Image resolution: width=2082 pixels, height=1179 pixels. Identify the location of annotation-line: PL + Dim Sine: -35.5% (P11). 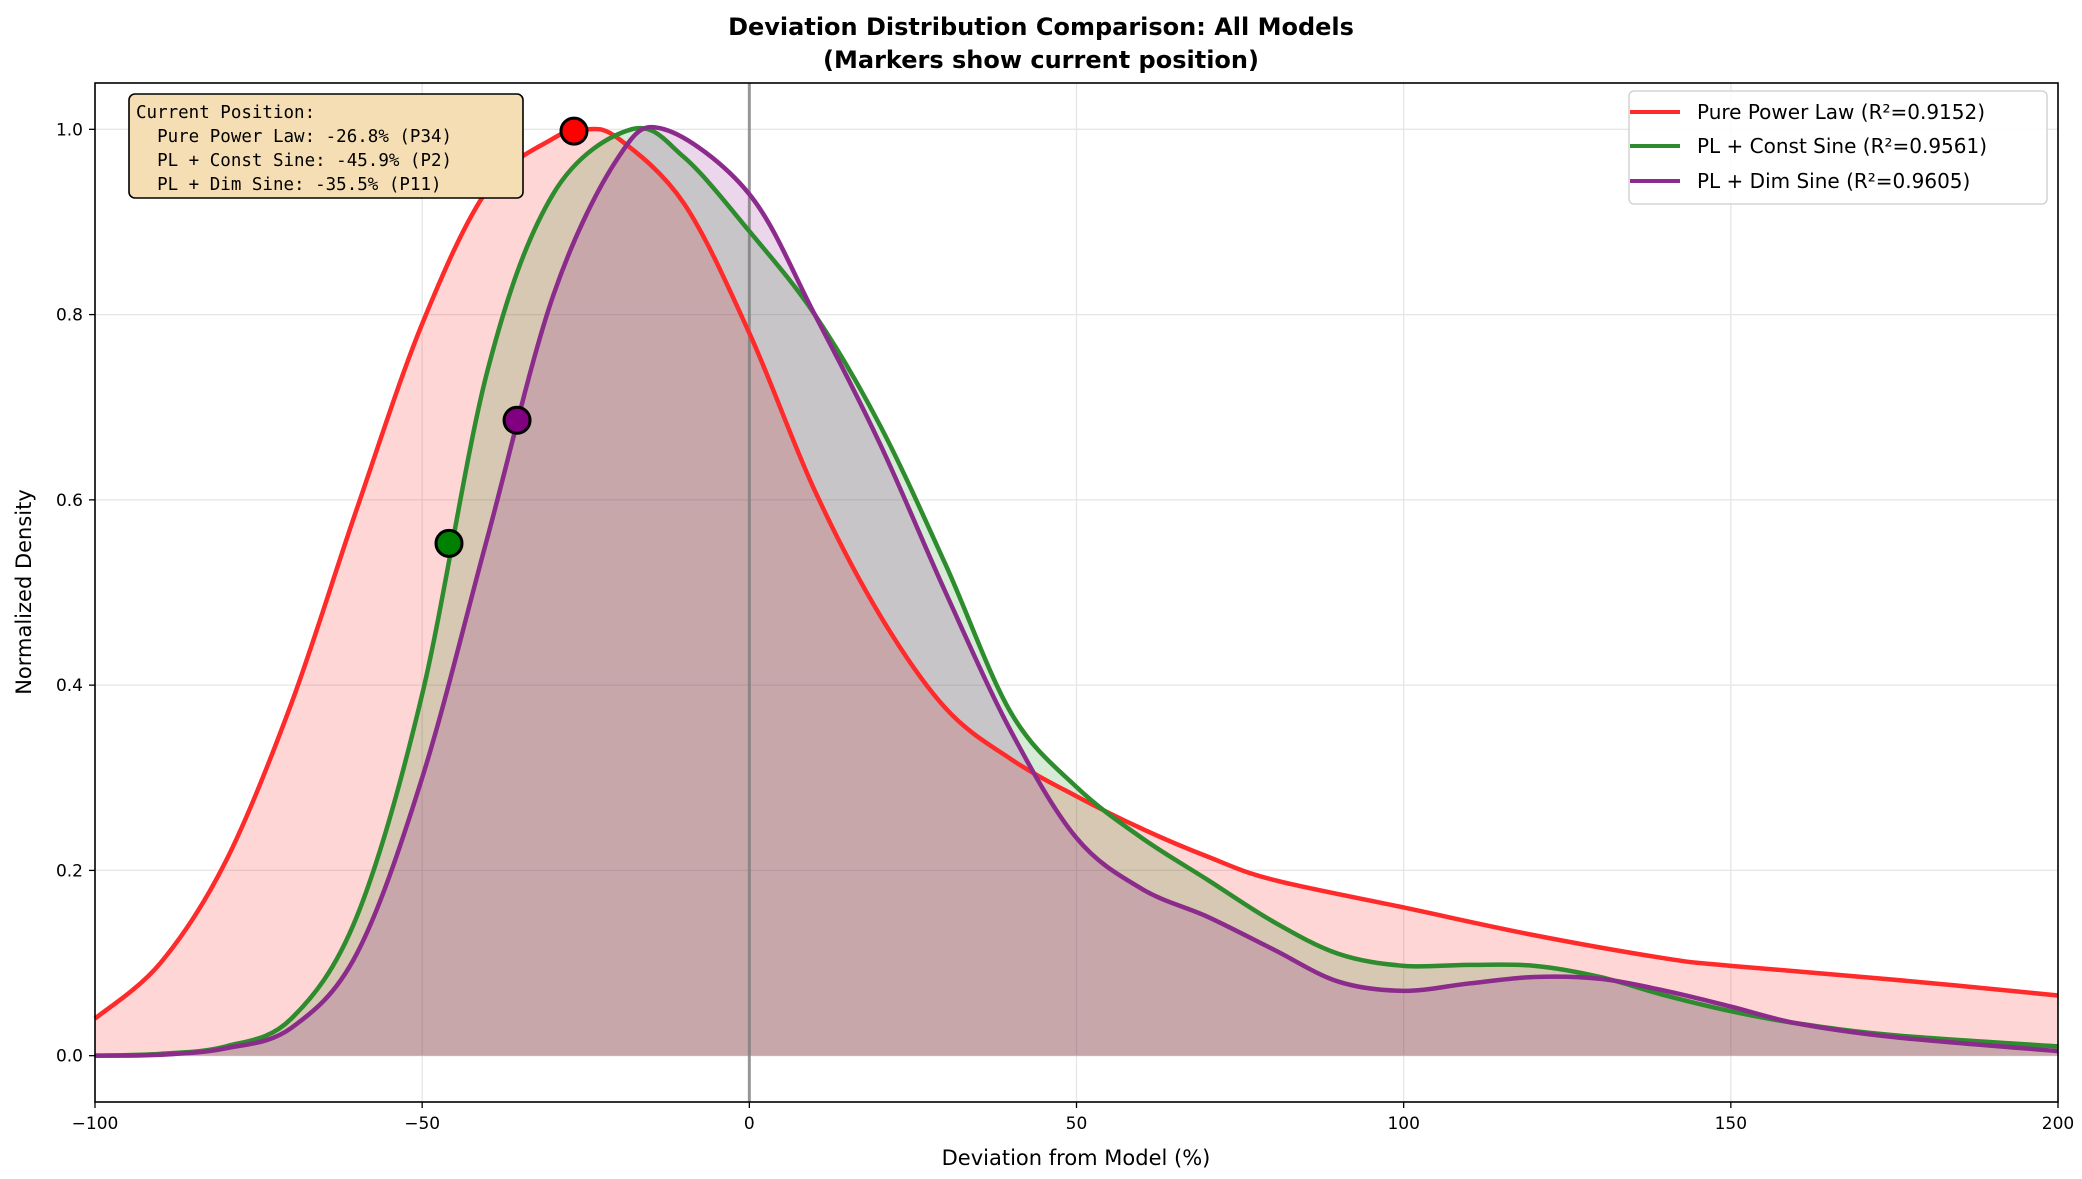
(289, 185).